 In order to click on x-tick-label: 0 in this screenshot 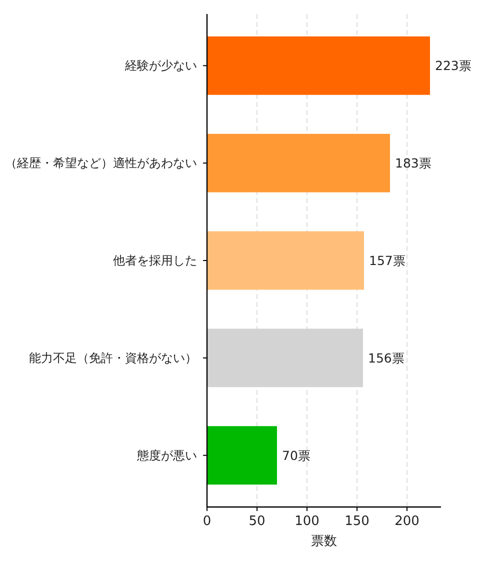, I will do `click(207, 521)`.